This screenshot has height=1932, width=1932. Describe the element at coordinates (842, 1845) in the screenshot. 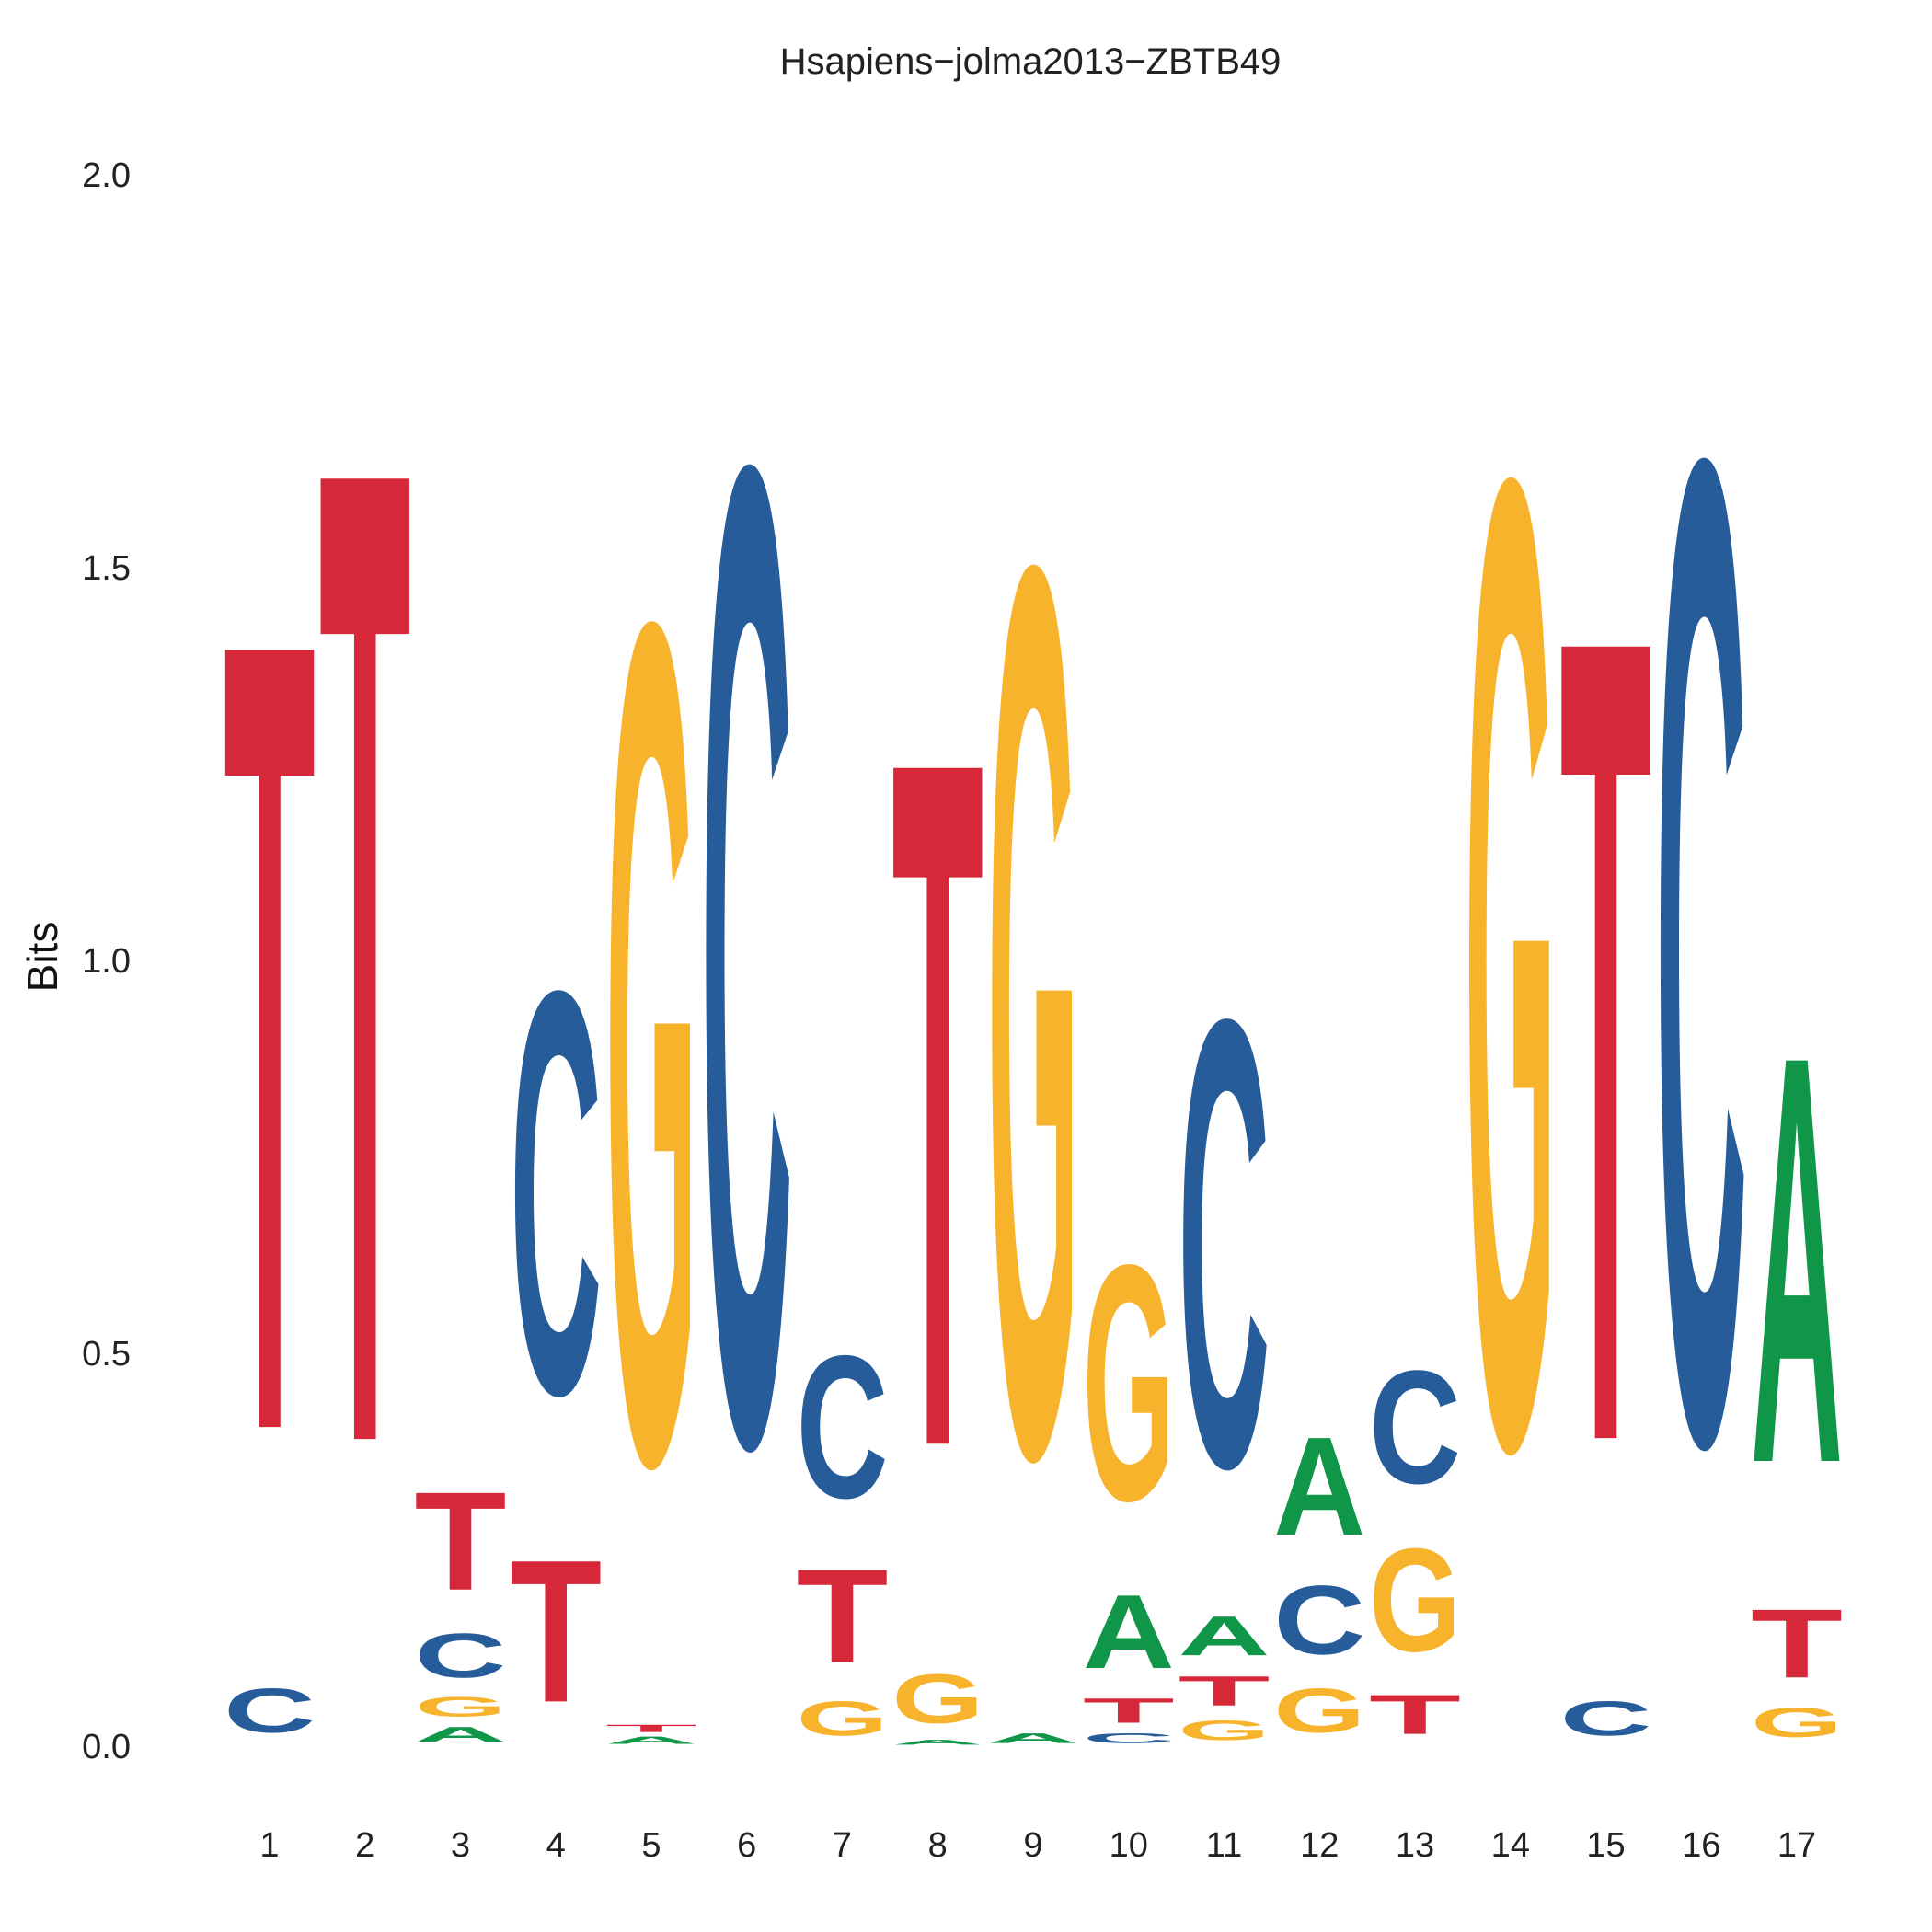

I see `x-tick-label: 7` at that location.